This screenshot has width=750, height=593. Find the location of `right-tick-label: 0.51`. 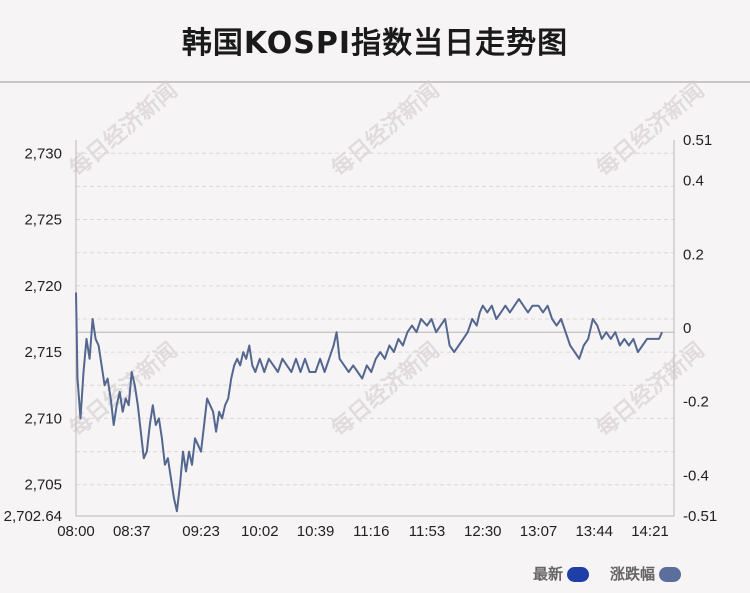

right-tick-label: 0.51 is located at coordinates (697, 140).